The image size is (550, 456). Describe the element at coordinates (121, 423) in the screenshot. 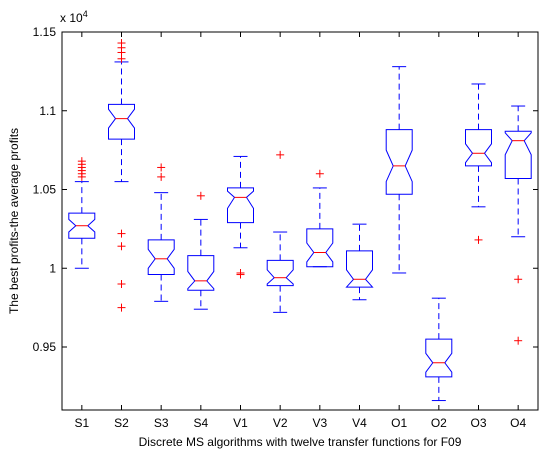

I see `x-tick-label: S2` at that location.